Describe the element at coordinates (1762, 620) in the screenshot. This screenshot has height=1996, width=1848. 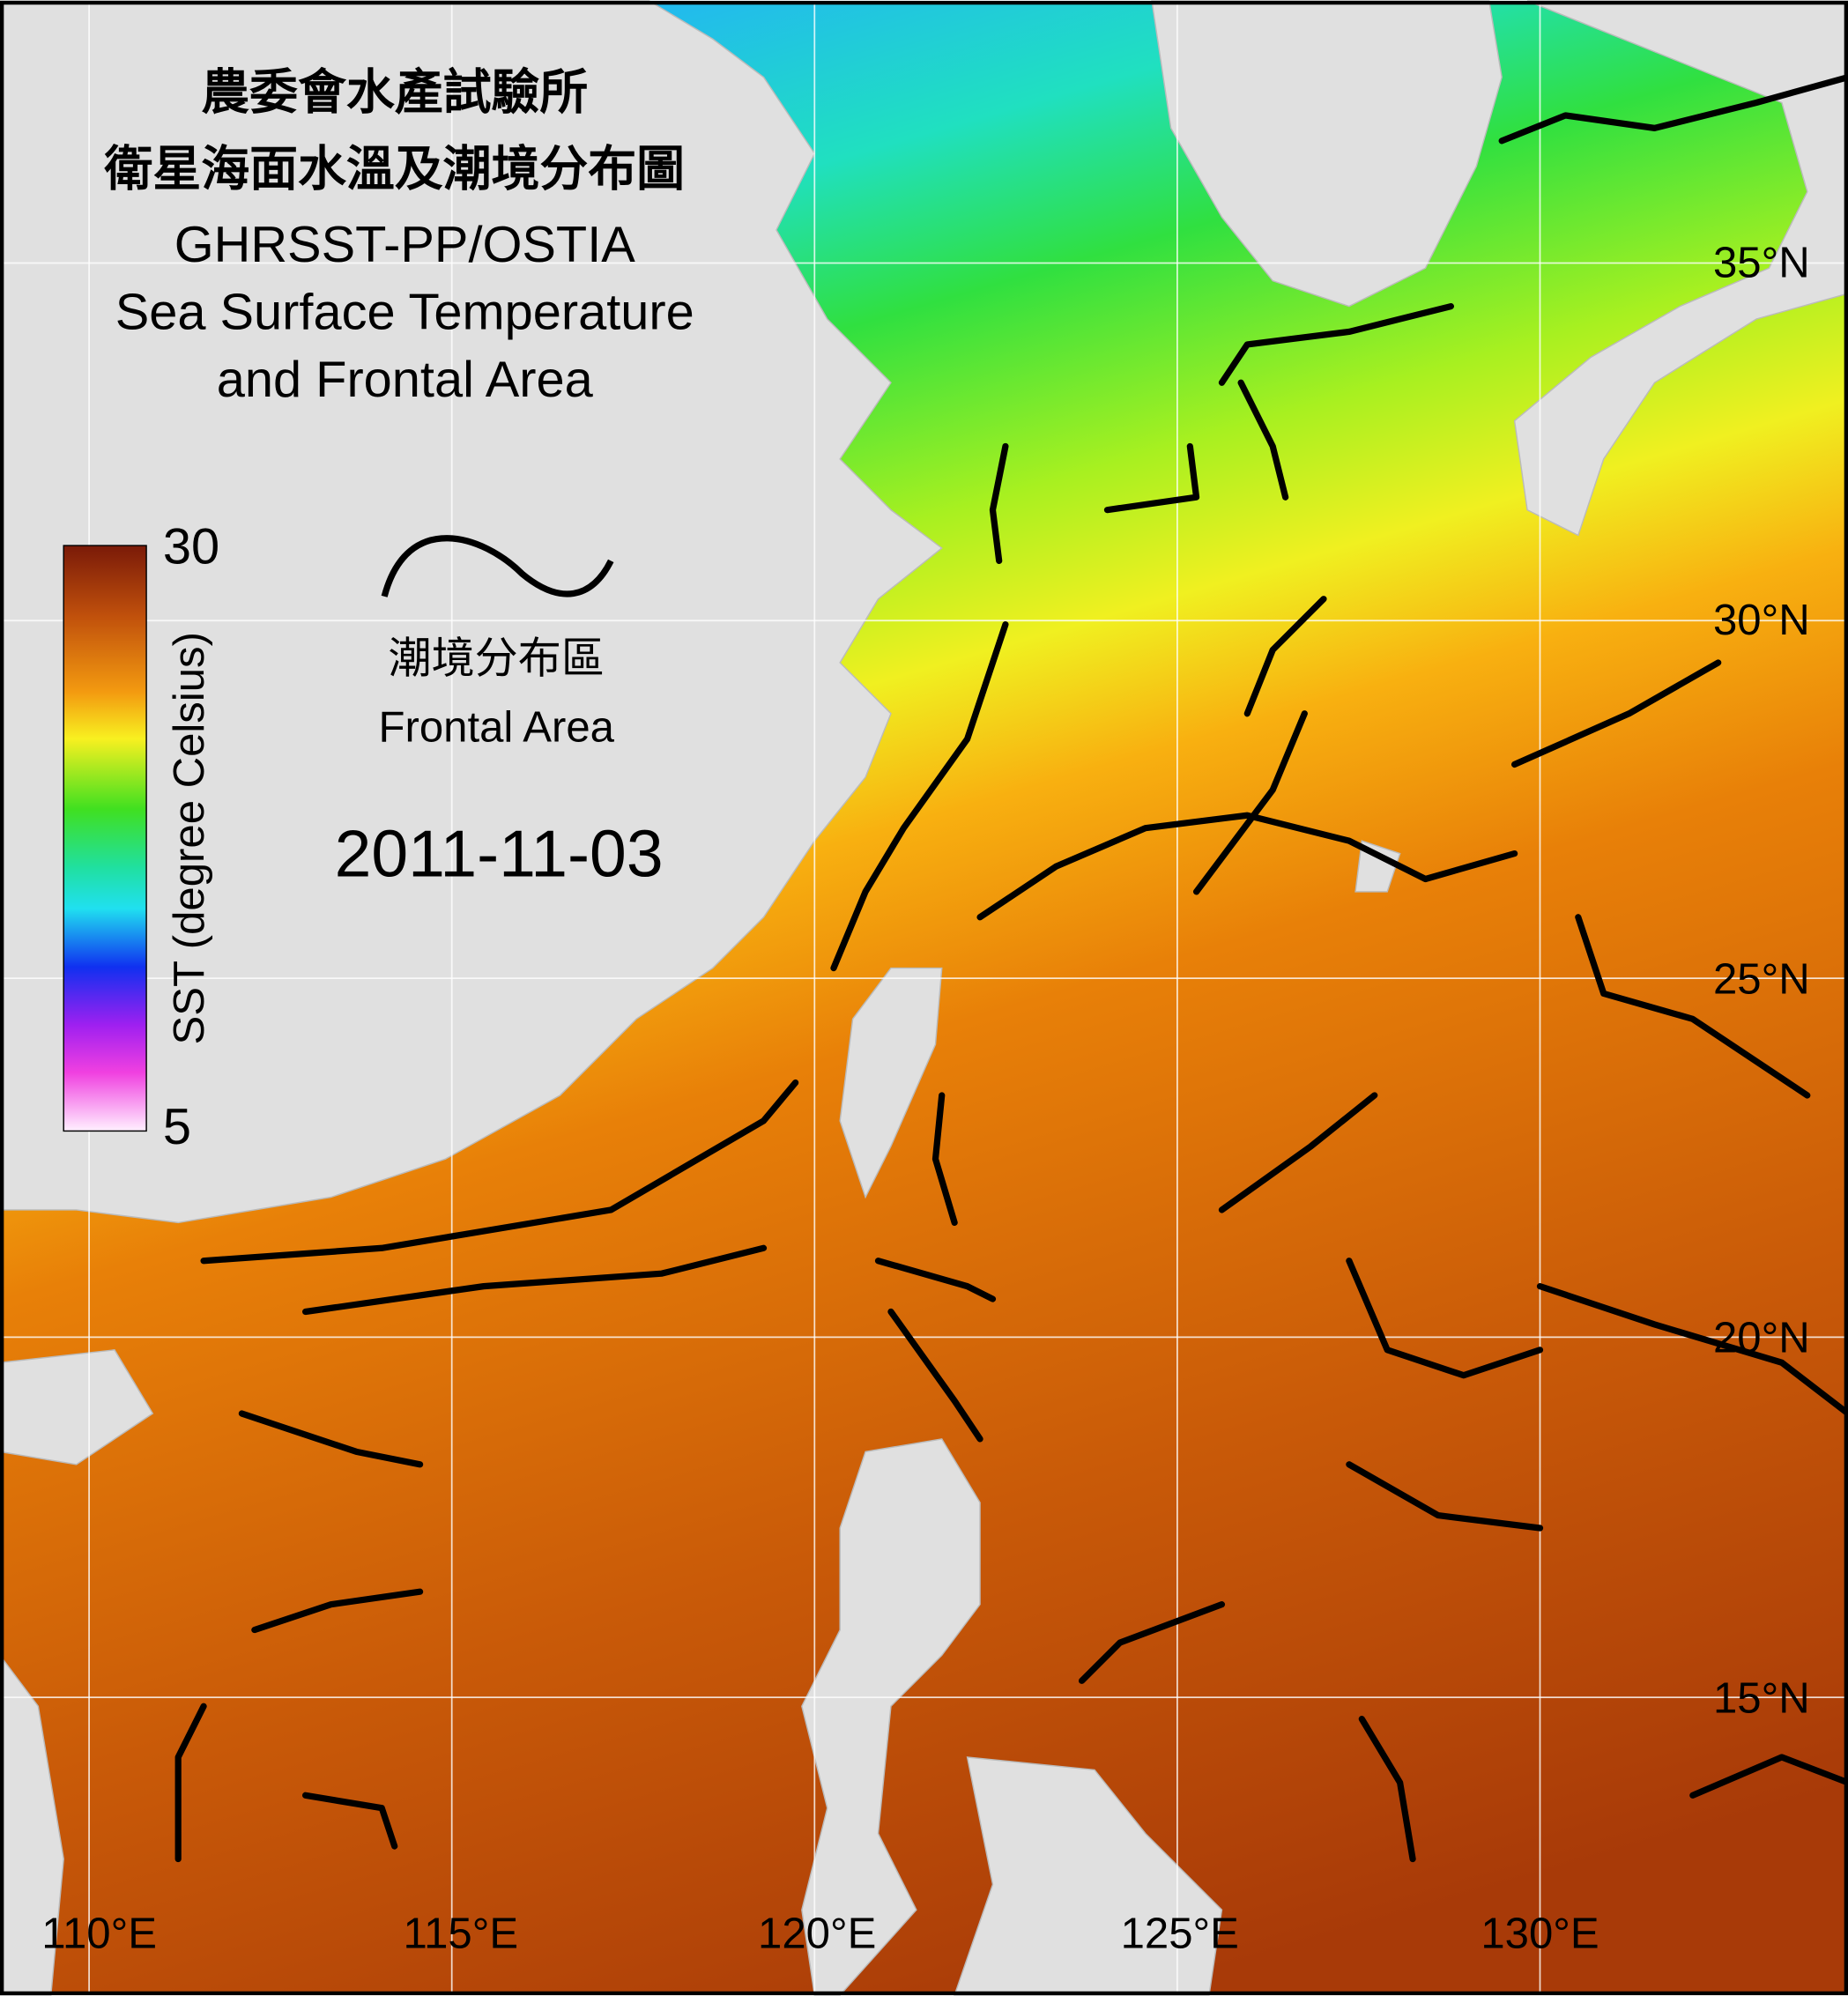
I see `lat-label: 30°N` at that location.